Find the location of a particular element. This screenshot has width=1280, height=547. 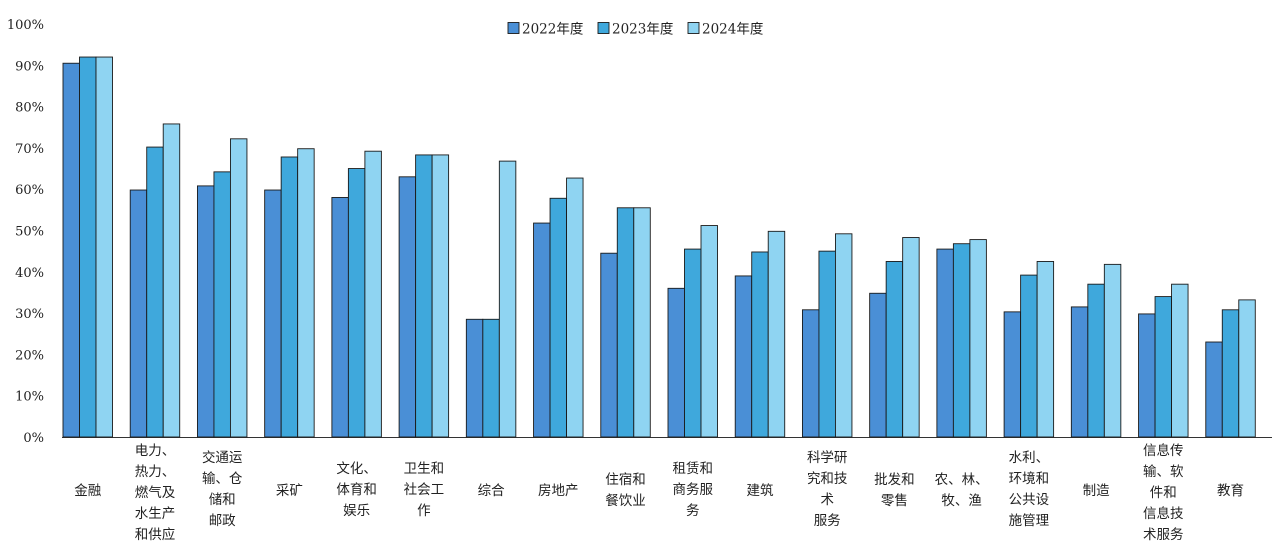

legend-swatch is located at coordinates (603, 28).